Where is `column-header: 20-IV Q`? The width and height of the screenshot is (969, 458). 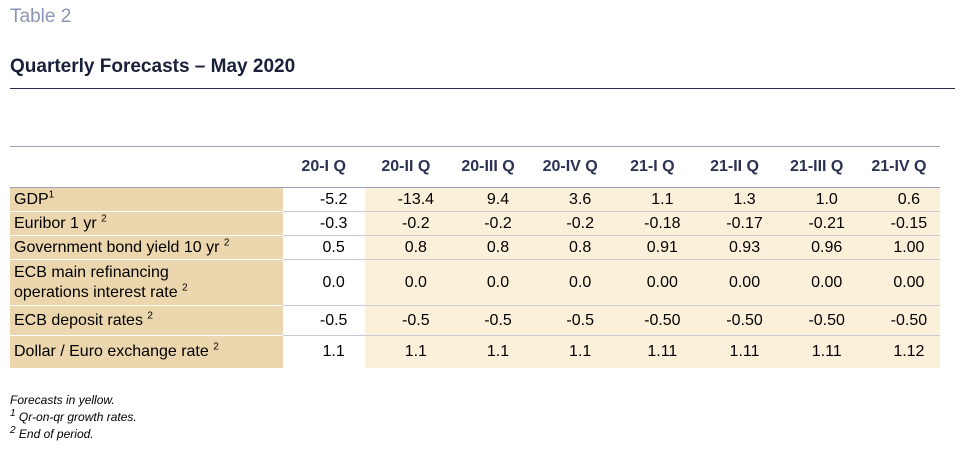
column-header: 20-IV Q is located at coordinates (570, 167).